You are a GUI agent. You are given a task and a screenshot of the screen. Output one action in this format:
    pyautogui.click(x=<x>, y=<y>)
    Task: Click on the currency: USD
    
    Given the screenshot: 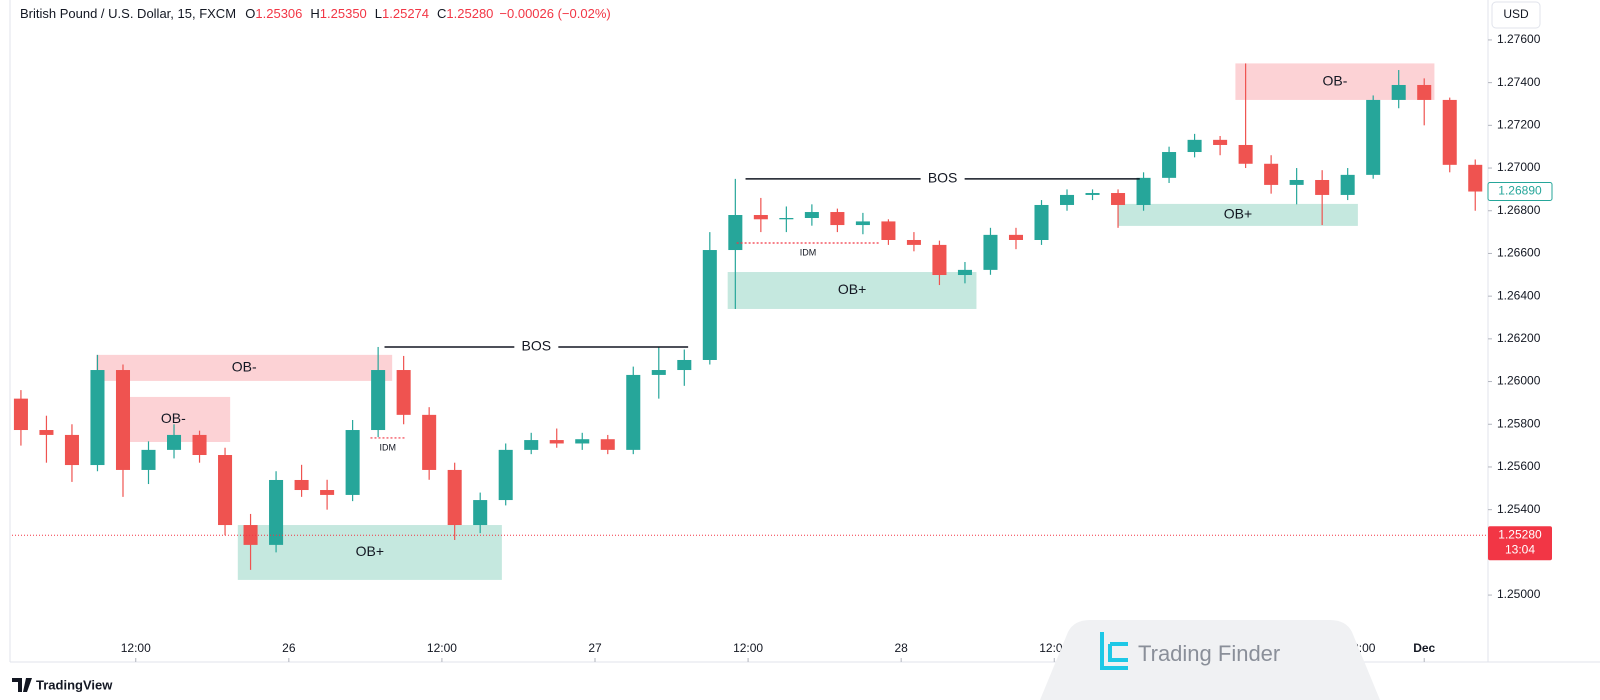 What is the action you would take?
    pyautogui.click(x=1516, y=14)
    